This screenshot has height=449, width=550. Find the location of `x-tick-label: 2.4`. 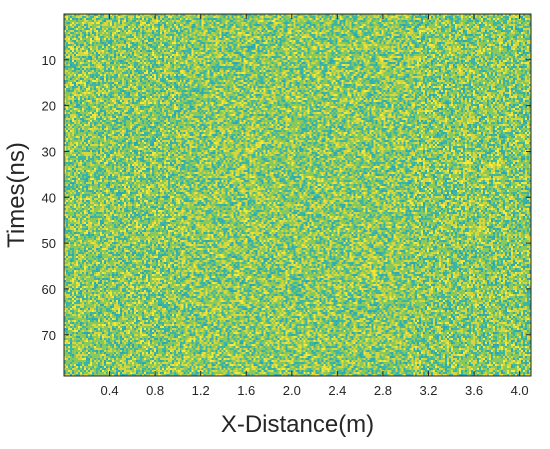

x-tick-label: 2.4 is located at coordinates (337, 390).